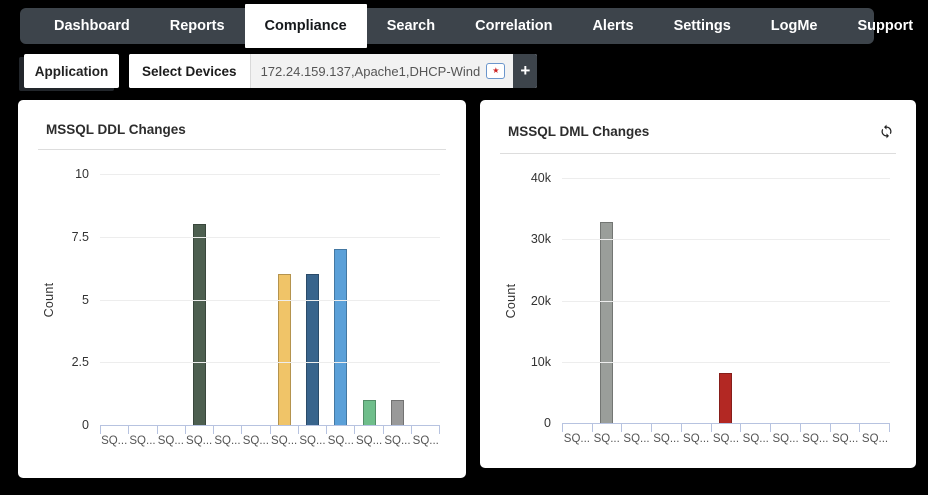  I want to click on nav-item-compliance: Compliance, so click(305, 26).